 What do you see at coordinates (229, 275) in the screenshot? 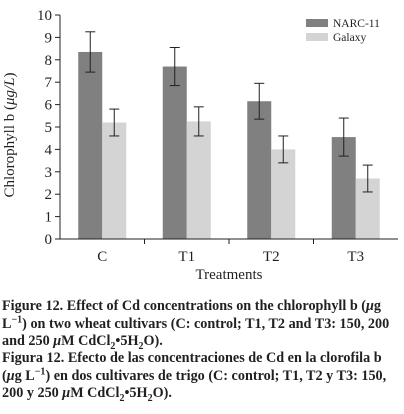
I see `x-axis-title: Treatments` at bounding box center [229, 275].